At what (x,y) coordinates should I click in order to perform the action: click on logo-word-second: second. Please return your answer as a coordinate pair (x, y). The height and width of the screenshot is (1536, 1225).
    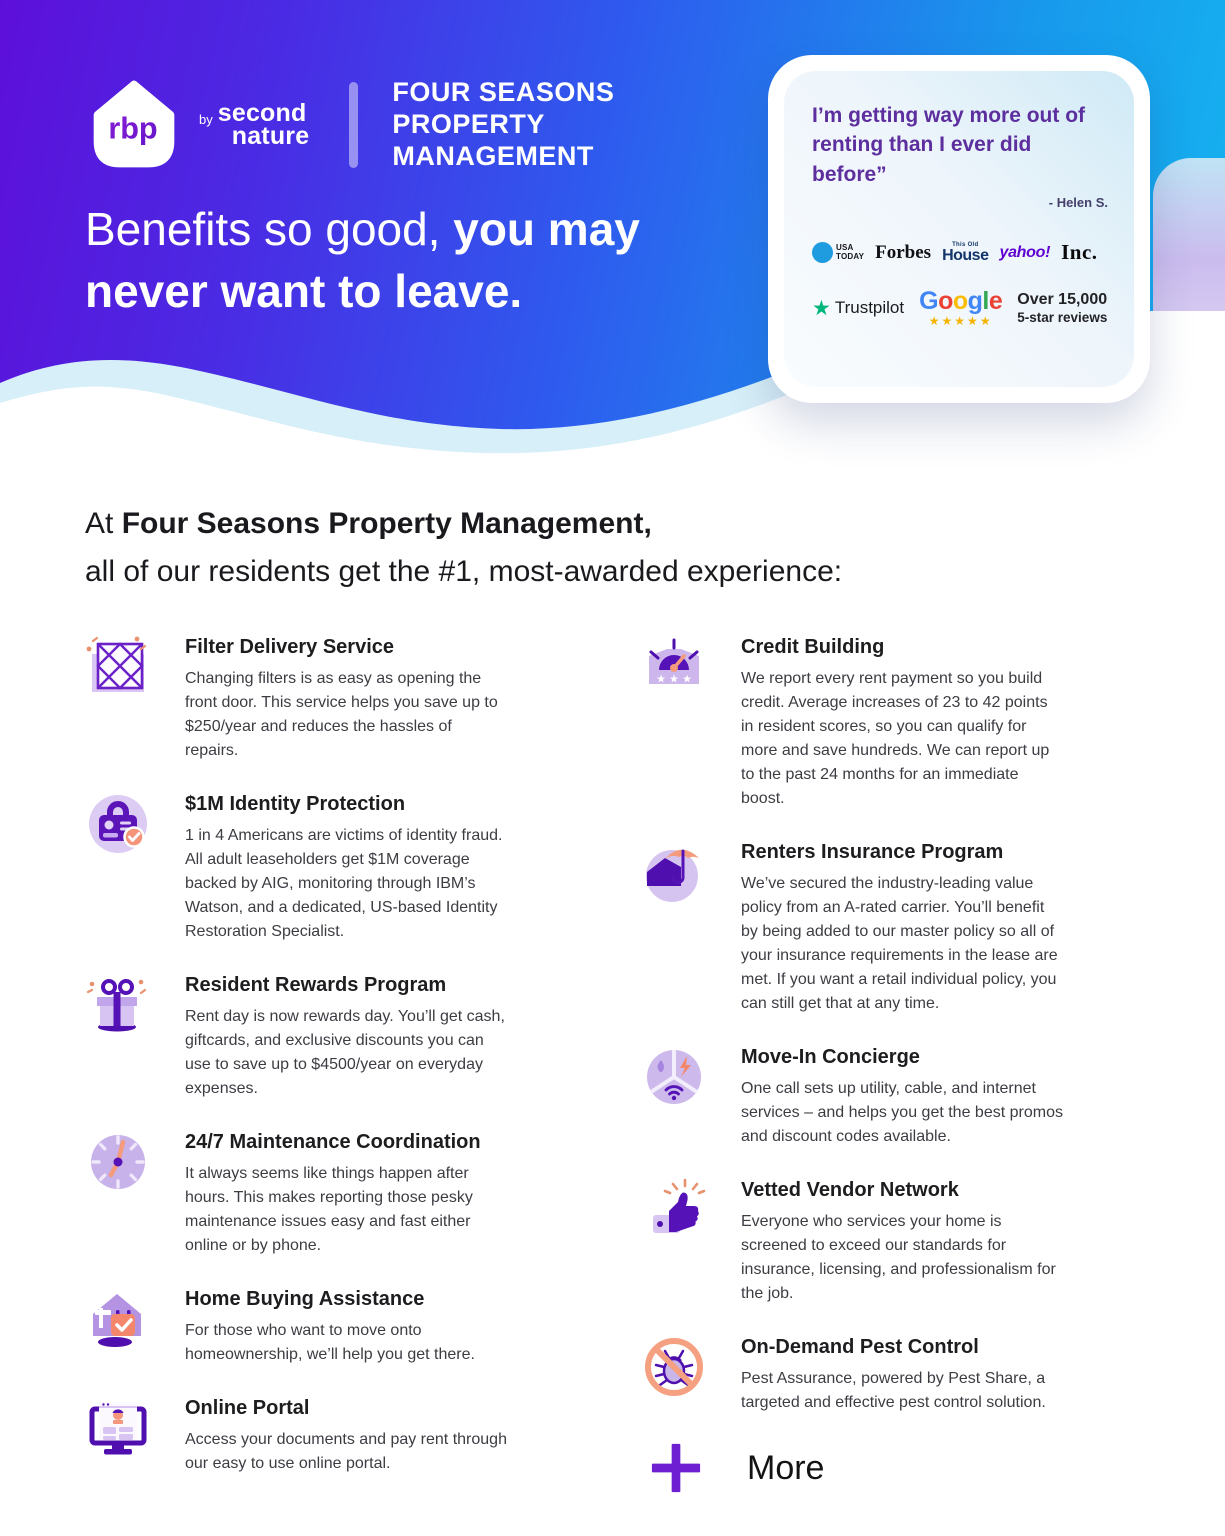
    Looking at the image, I should click on (262, 113).